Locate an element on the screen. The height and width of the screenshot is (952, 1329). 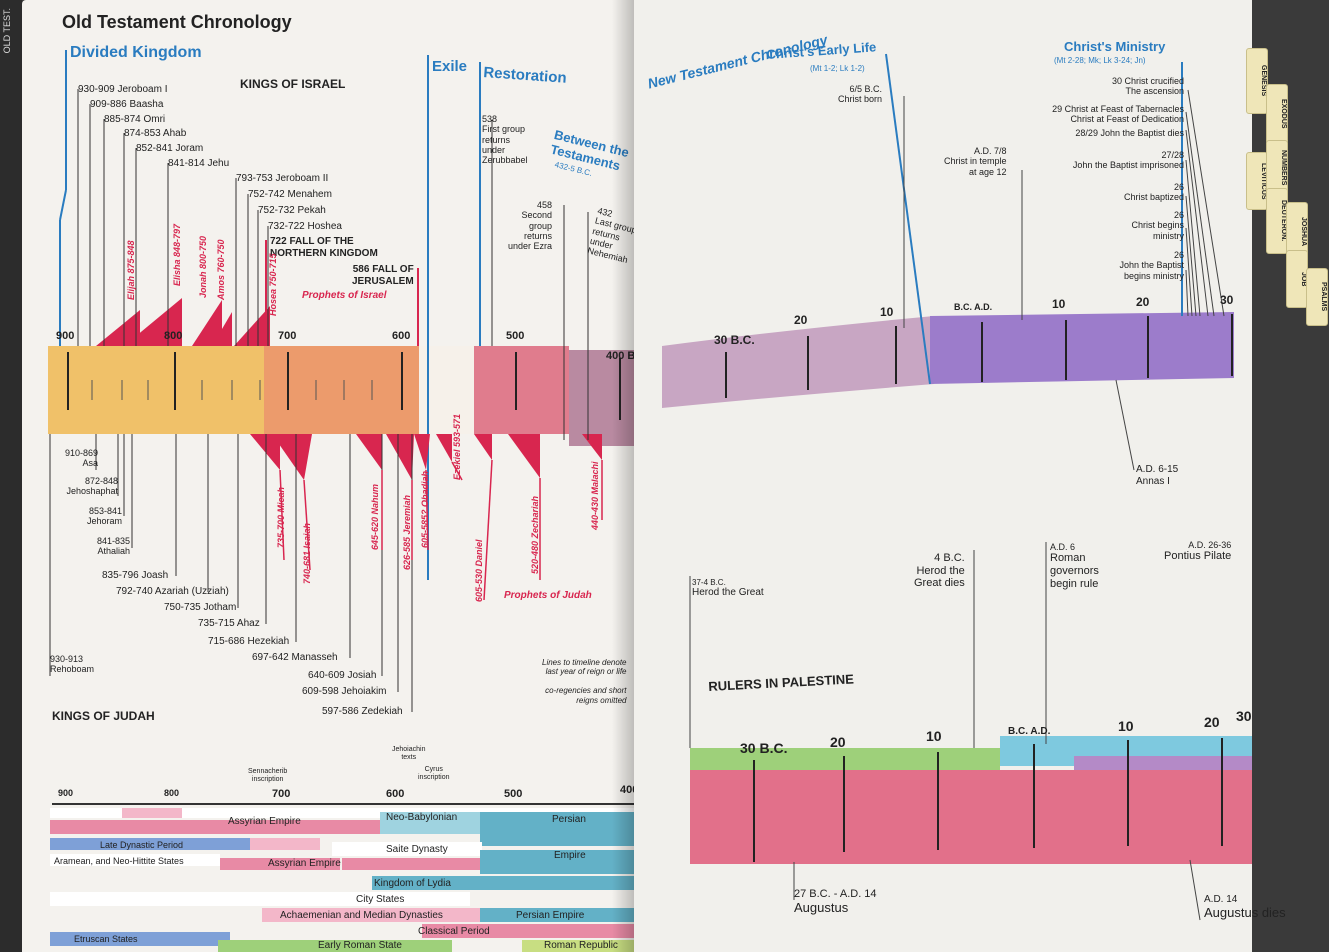
judah-king-label: 597-586 Zedekiah is located at coordinates (362, 711).